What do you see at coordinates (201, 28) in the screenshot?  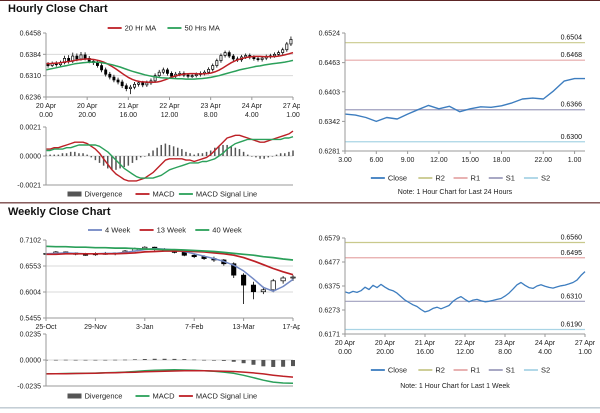 I see `svg-text: 50 Hrs MA` at bounding box center [201, 28].